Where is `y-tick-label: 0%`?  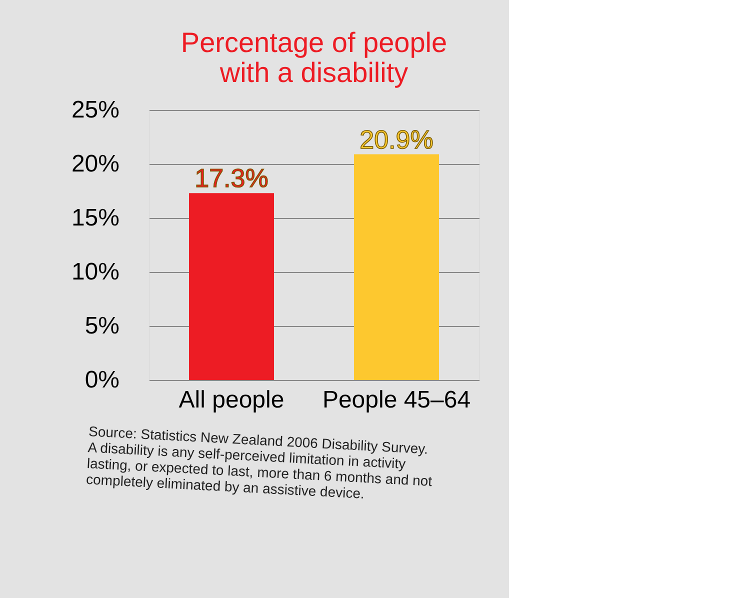 y-tick-label: 0% is located at coordinates (102, 380).